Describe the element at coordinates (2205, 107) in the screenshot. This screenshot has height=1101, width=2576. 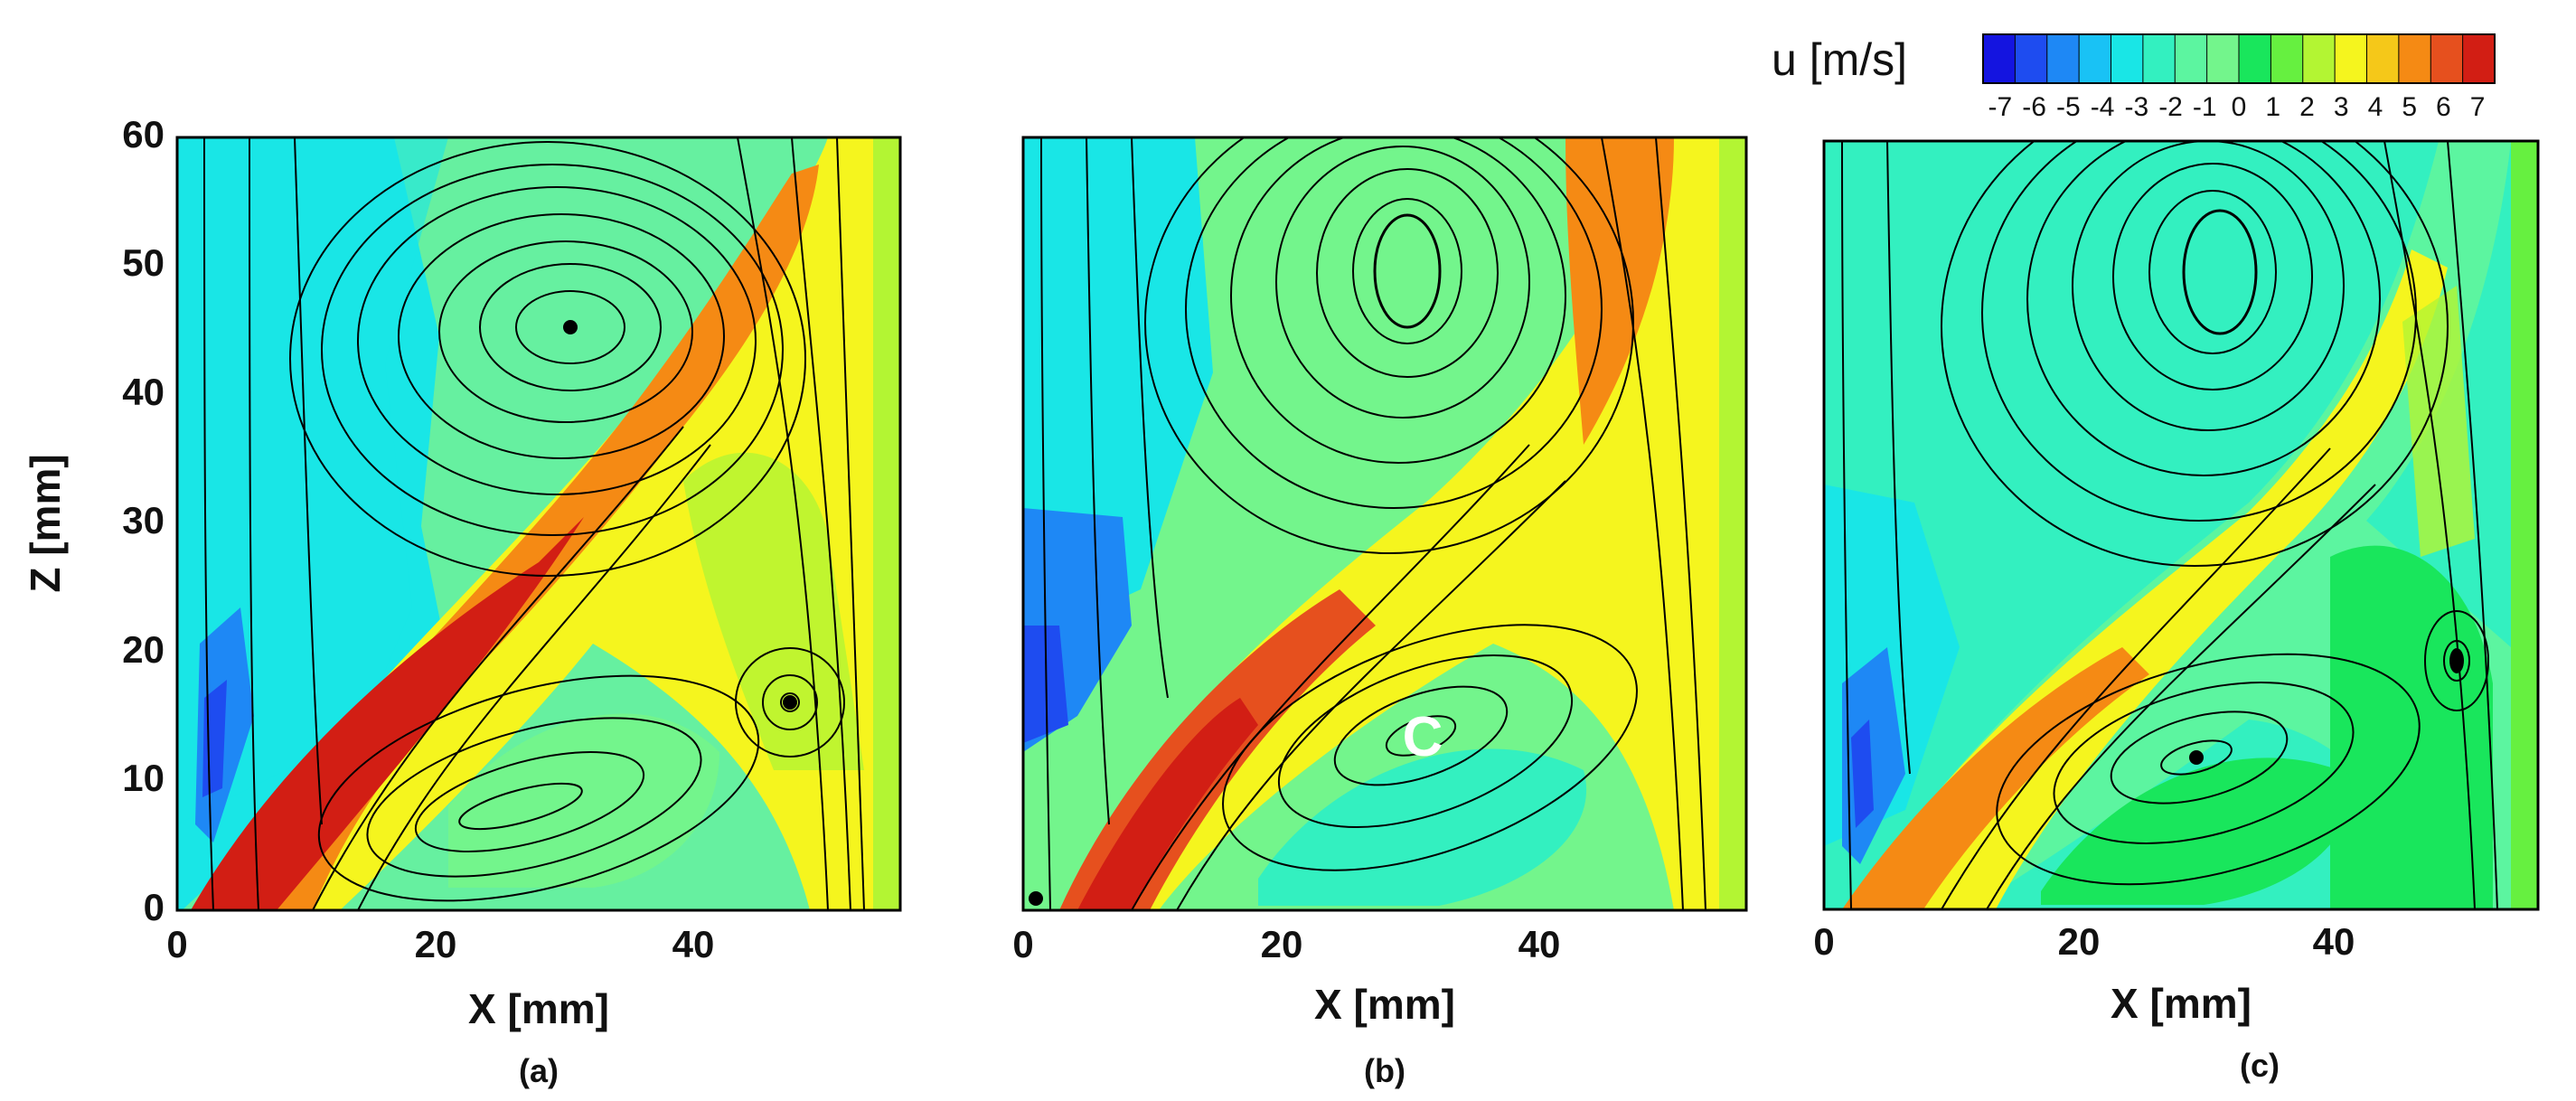
I see `colorbar-tick-label: -1` at that location.